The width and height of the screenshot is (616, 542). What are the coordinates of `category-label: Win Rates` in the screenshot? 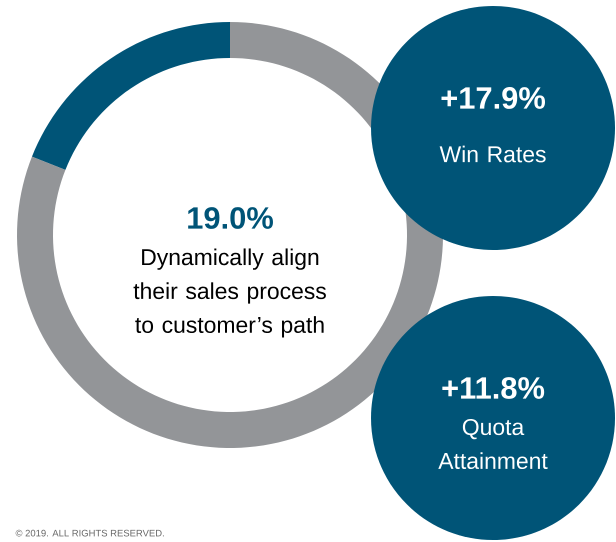 It's located at (493, 154).